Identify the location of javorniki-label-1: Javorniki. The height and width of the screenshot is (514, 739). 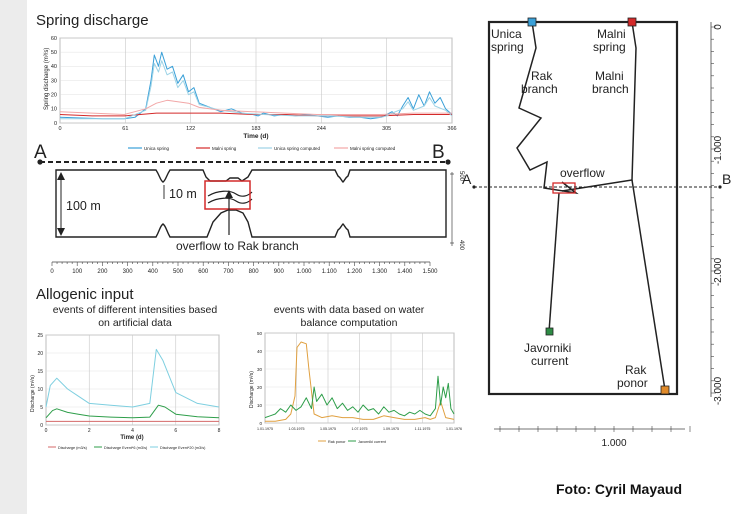
(547, 348).